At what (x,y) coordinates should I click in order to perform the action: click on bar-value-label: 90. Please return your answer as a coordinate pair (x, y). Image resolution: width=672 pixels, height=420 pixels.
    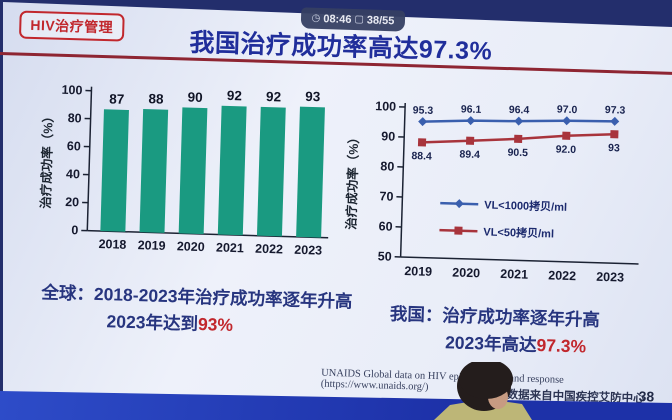
    Looking at the image, I should click on (194, 97).